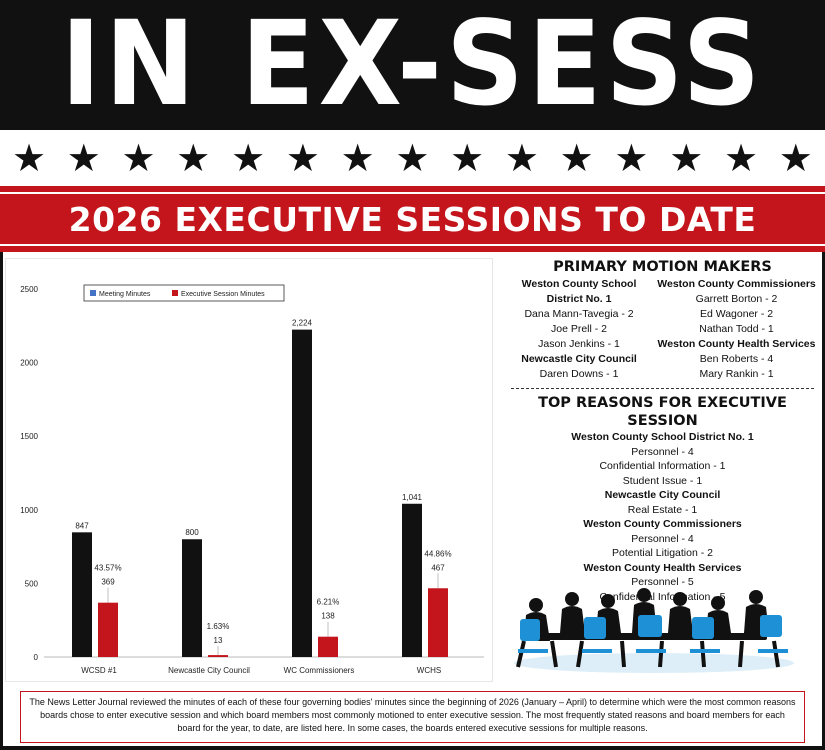 This screenshot has height=750, width=825. Describe the element at coordinates (36, 657) in the screenshot. I see `y-tick-label: 0` at that location.